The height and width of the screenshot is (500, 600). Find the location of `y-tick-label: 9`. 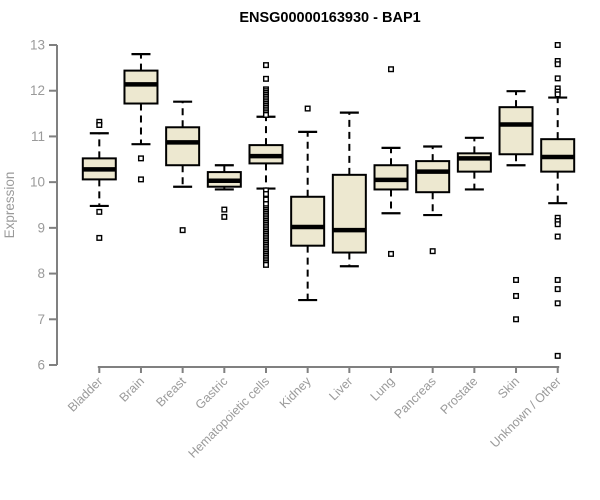

y-tick-label: 9 is located at coordinates (41, 227).